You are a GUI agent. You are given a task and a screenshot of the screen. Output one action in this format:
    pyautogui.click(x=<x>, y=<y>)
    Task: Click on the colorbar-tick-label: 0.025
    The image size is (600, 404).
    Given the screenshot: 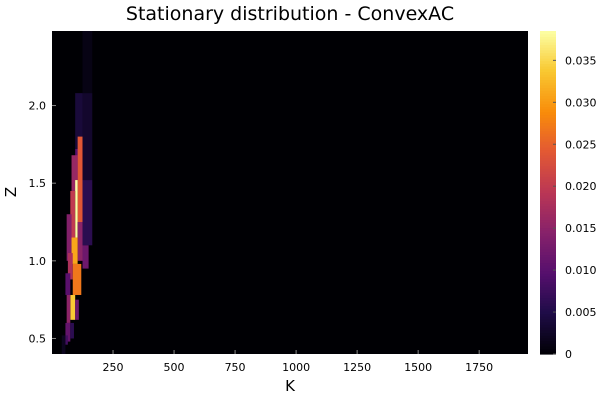 What is the action you would take?
    pyautogui.click(x=581, y=144)
    